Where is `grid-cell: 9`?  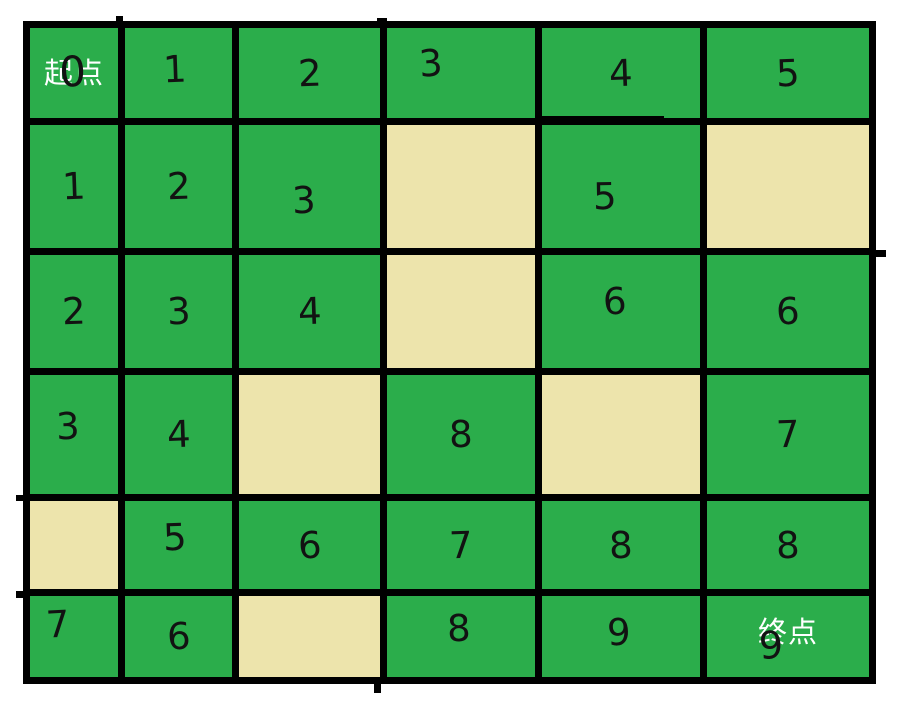
grid-cell: 9 is located at coordinates (621, 636).